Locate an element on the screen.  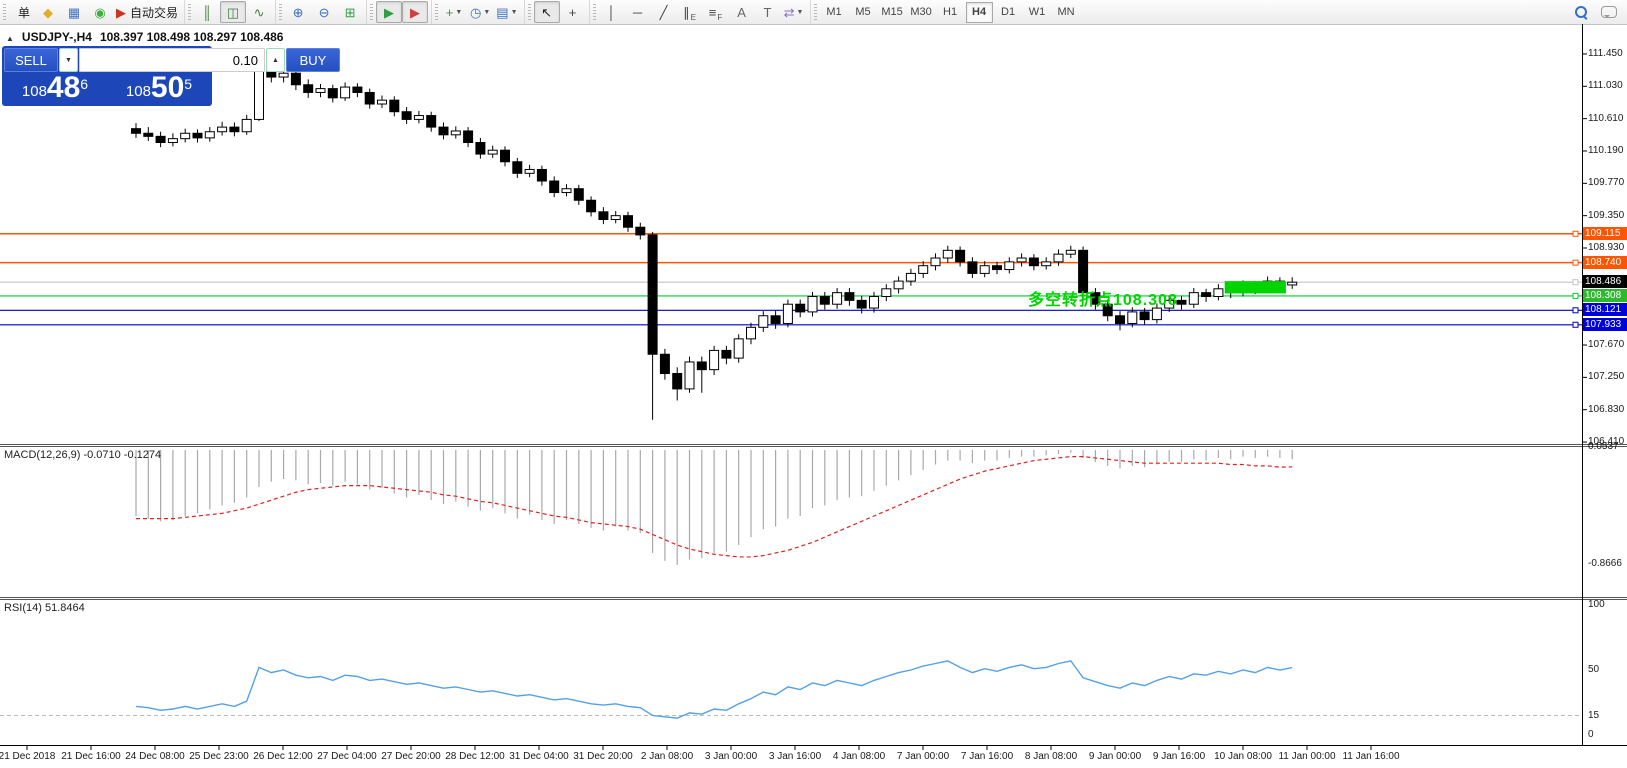
toolbar-group: ║ ◫ ∿ is located at coordinates (229, 12).